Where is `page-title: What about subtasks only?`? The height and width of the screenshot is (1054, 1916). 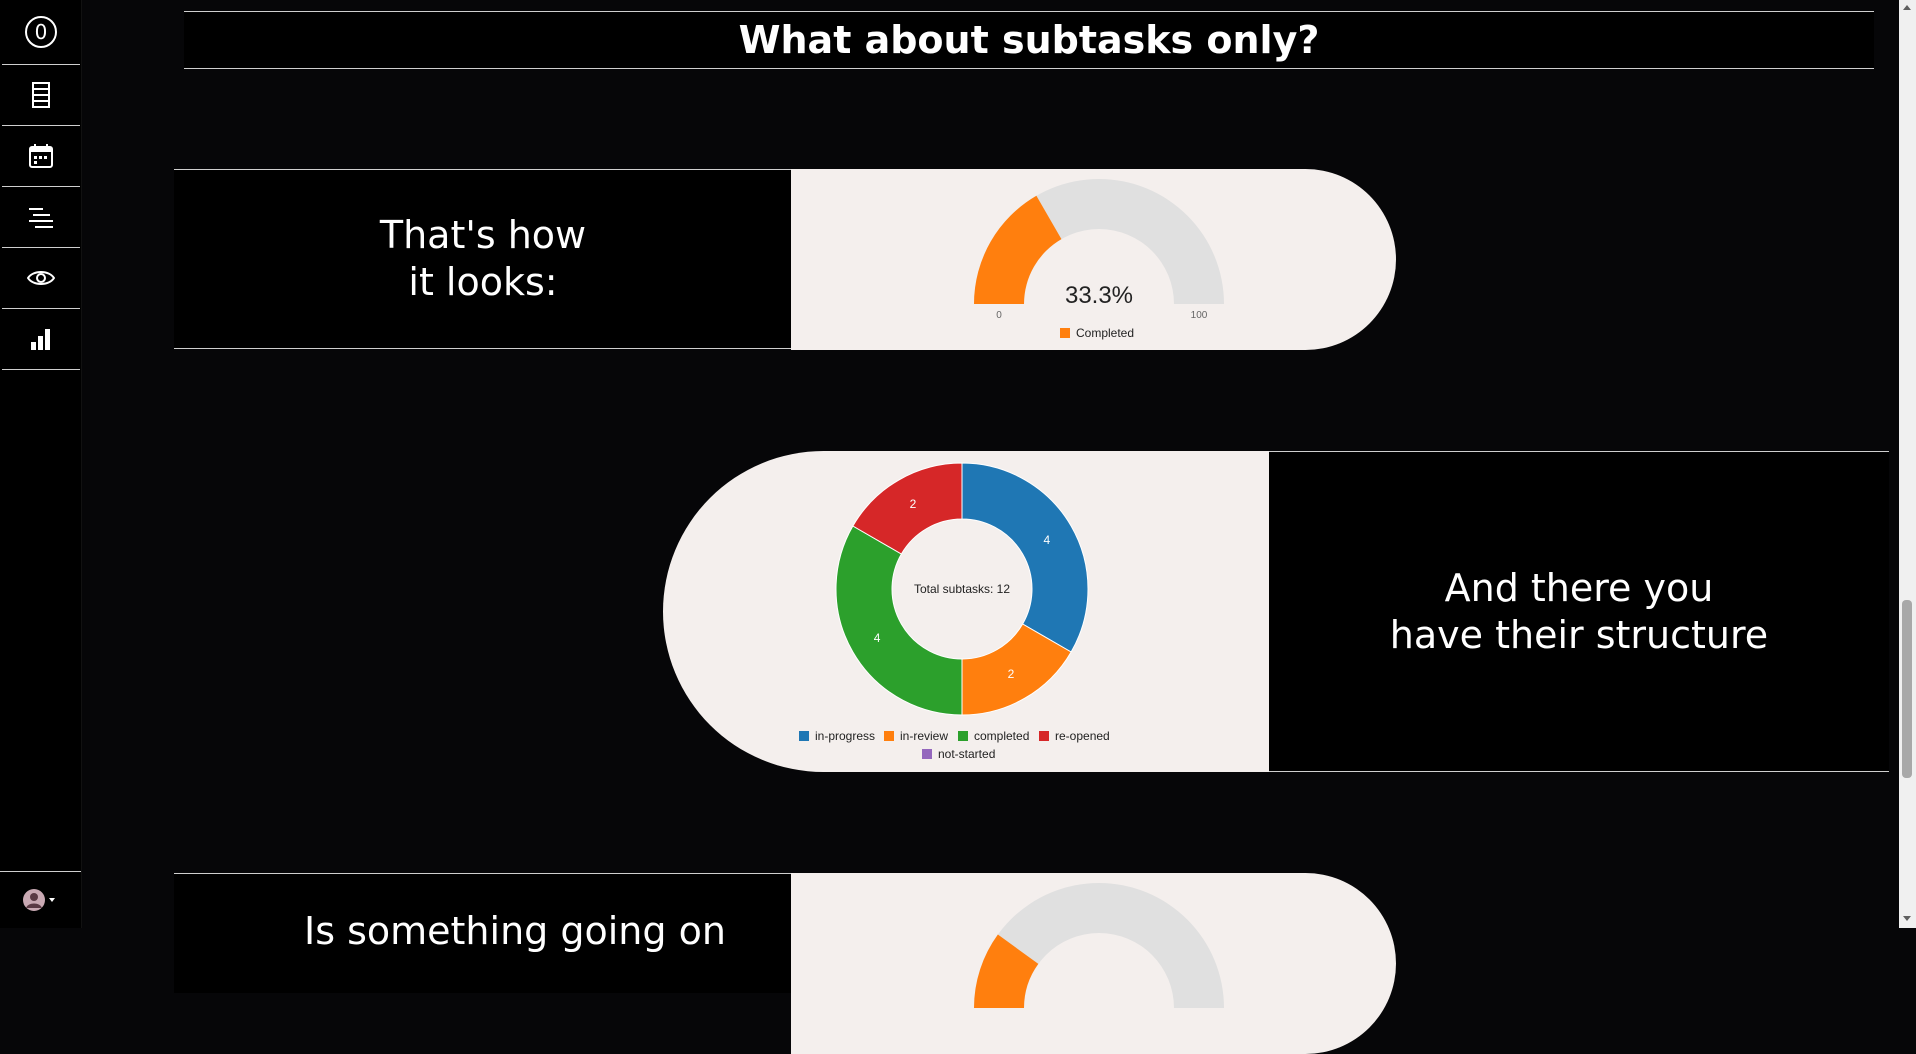
page-title: What about subtasks only? is located at coordinates (1029, 40).